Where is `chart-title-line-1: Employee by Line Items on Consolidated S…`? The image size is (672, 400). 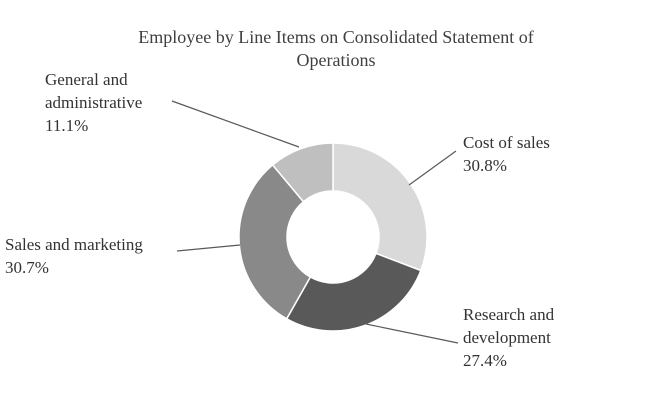
chart-title-line-1: Employee by Line Items on Consolidated S… is located at coordinates (336, 37).